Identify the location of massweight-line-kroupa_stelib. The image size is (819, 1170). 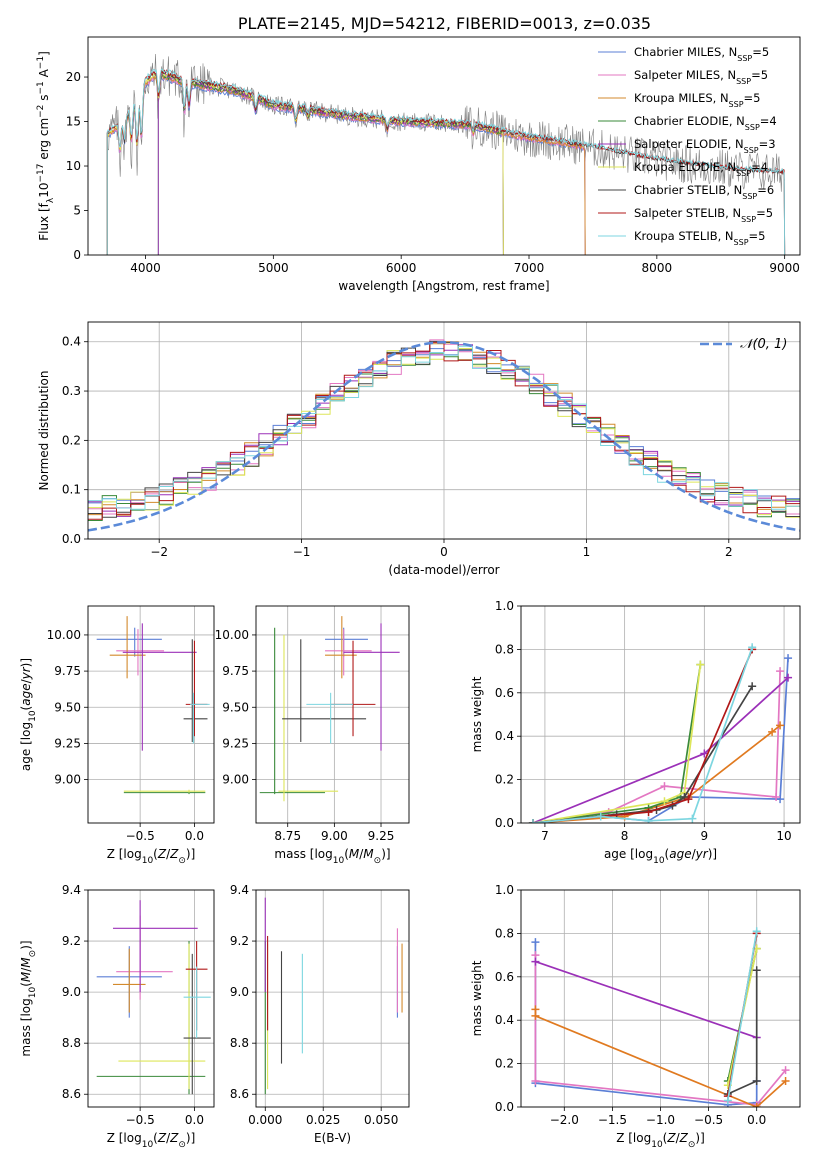
(742, 1016).